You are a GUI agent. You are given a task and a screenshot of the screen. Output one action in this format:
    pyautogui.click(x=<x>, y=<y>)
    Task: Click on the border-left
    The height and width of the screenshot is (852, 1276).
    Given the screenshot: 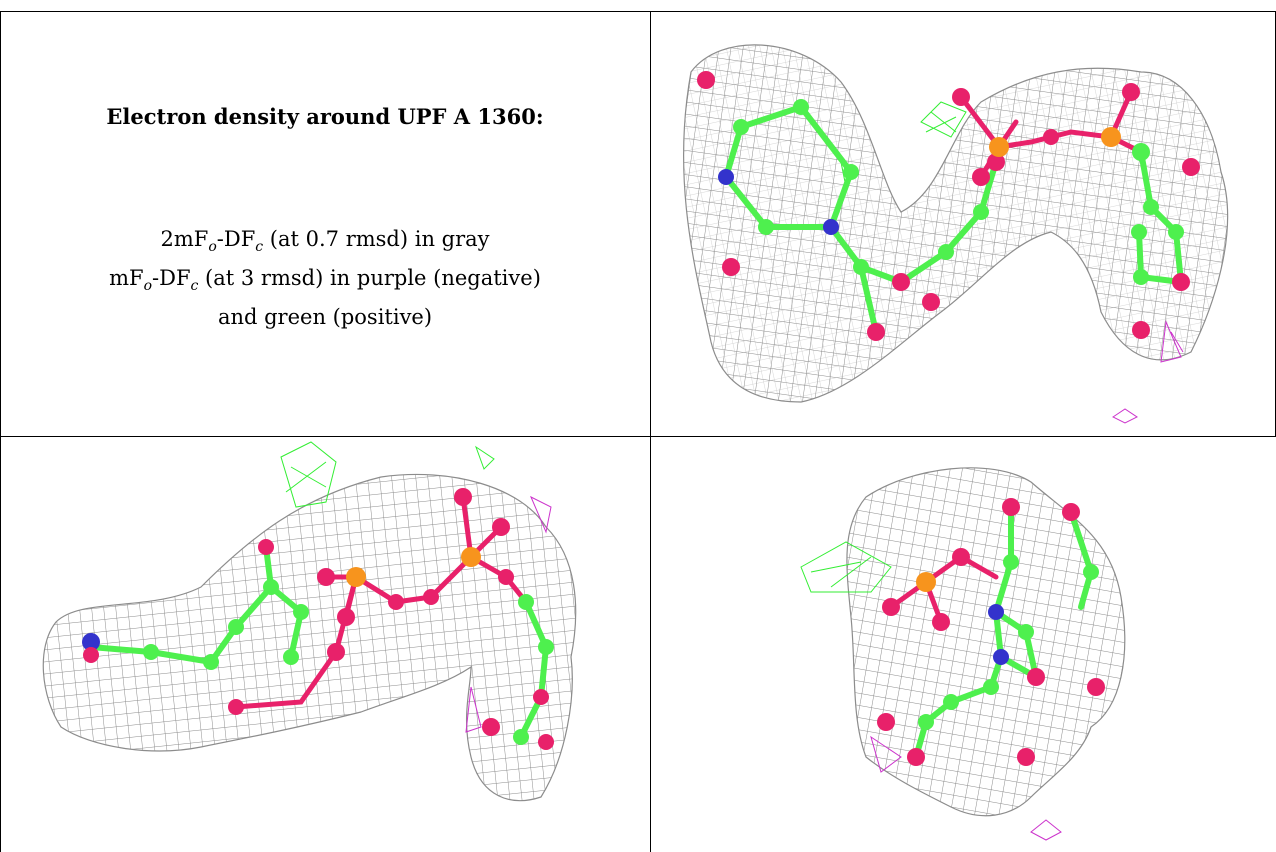 What is the action you would take?
    pyautogui.click(x=0, y=431)
    